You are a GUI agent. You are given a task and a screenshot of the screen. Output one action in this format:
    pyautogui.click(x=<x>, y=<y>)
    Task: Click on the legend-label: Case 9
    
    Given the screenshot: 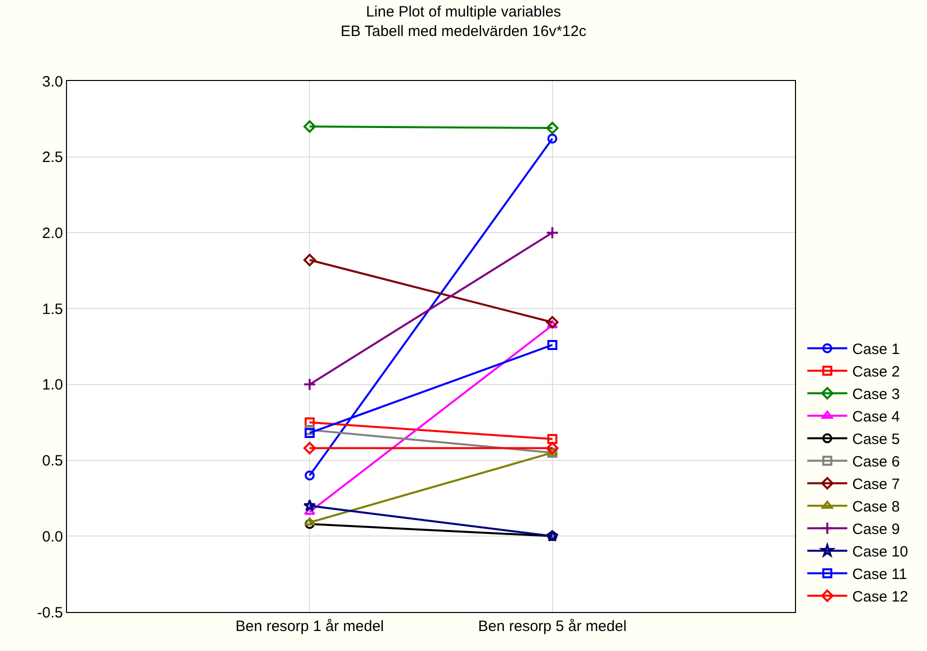 What is the action you would take?
    pyautogui.click(x=876, y=529)
    